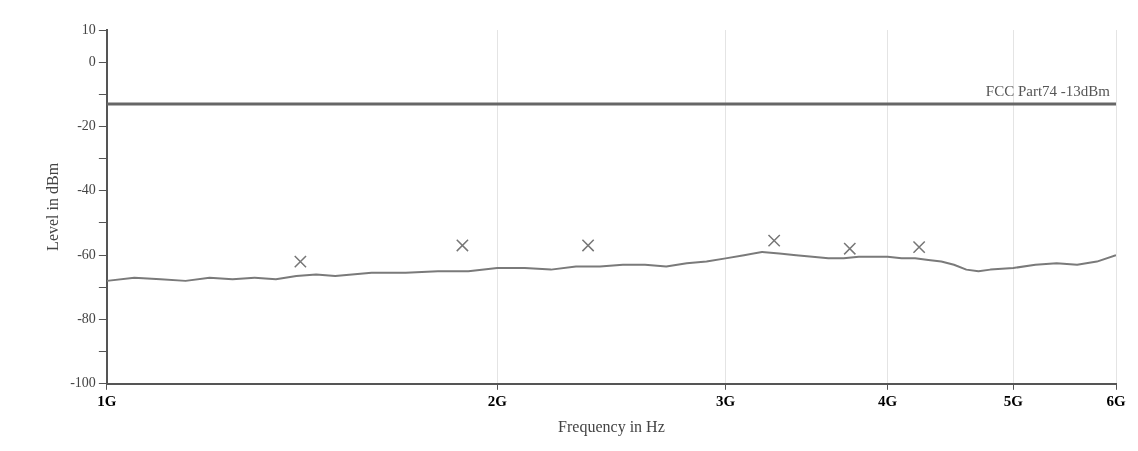 This screenshot has height=451, width=1138. I want to click on y-axis-title: Level in dBm, so click(52, 206).